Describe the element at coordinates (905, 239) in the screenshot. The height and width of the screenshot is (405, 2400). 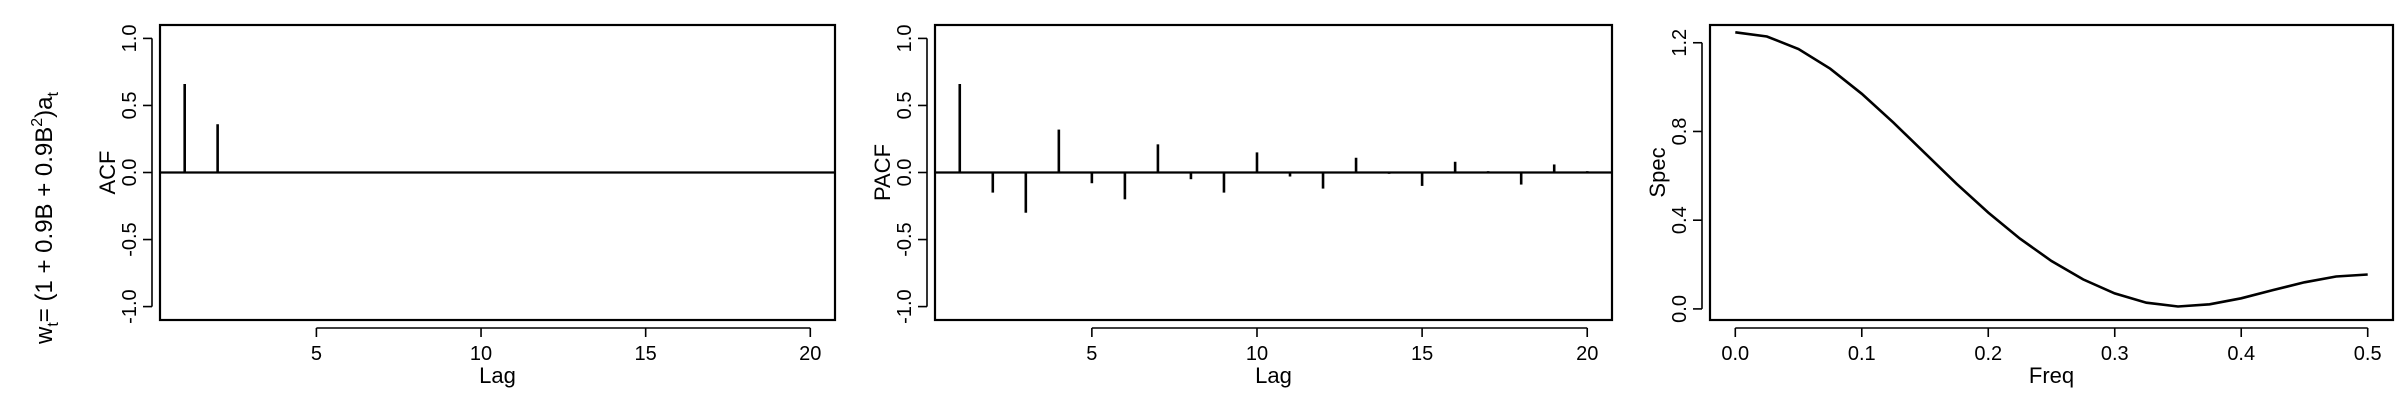
I see `pacf-y-tick-label: -0.5` at that location.